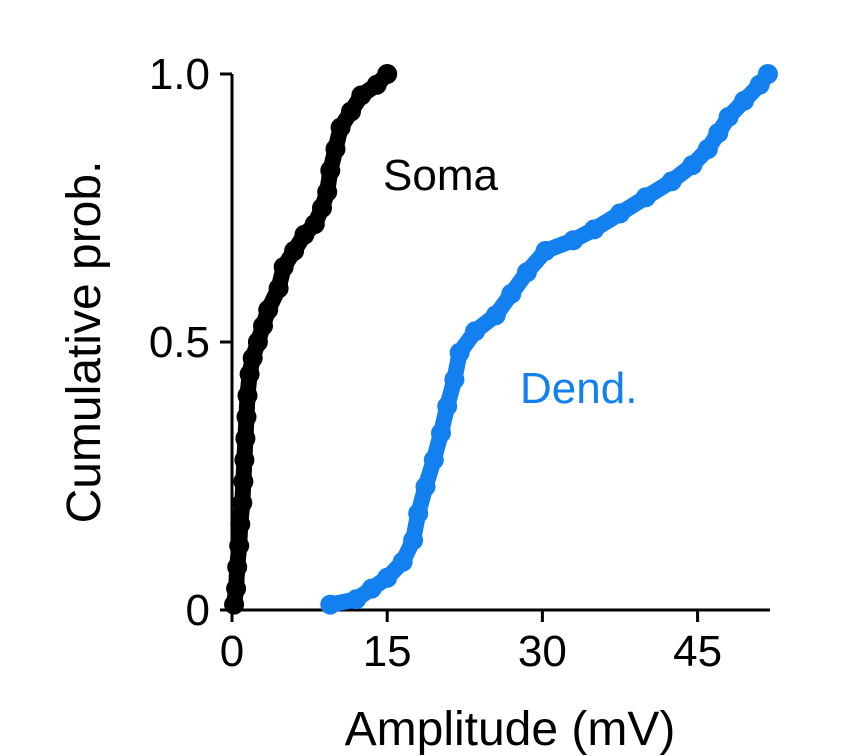 This screenshot has width=846, height=756. What do you see at coordinates (697, 651) in the screenshot?
I see `x-tick-label: 45` at bounding box center [697, 651].